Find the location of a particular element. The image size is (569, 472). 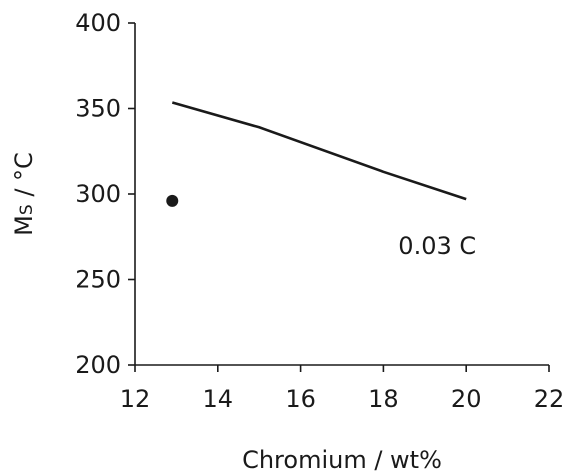

x-tick-label-16: 16 is located at coordinates (300, 399).